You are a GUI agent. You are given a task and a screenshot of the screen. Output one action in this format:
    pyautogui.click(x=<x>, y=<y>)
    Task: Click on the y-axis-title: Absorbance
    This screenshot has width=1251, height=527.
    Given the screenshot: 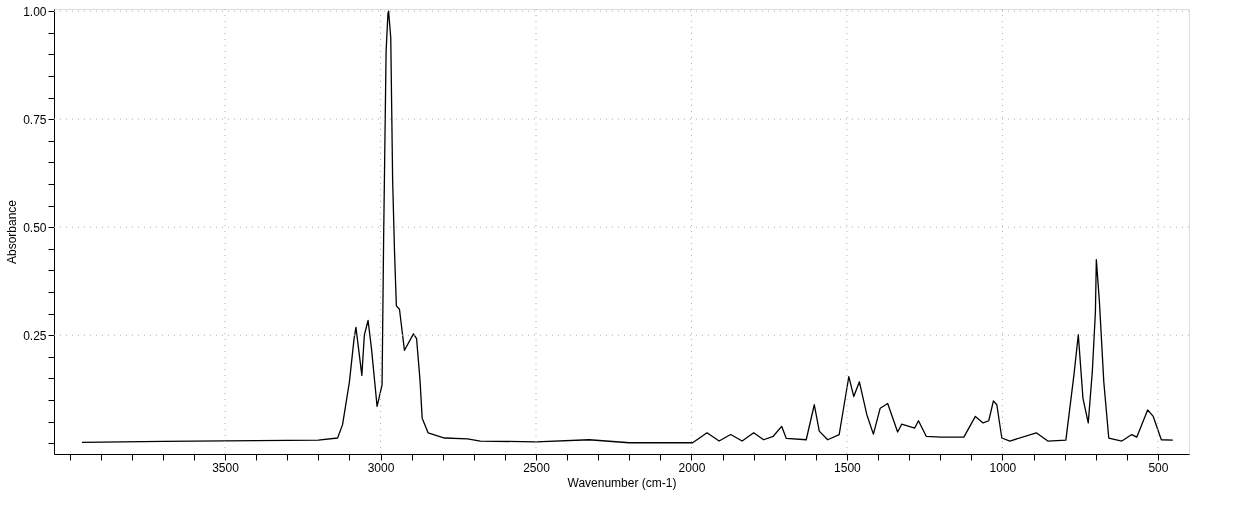 What is the action you would take?
    pyautogui.click(x=12, y=232)
    